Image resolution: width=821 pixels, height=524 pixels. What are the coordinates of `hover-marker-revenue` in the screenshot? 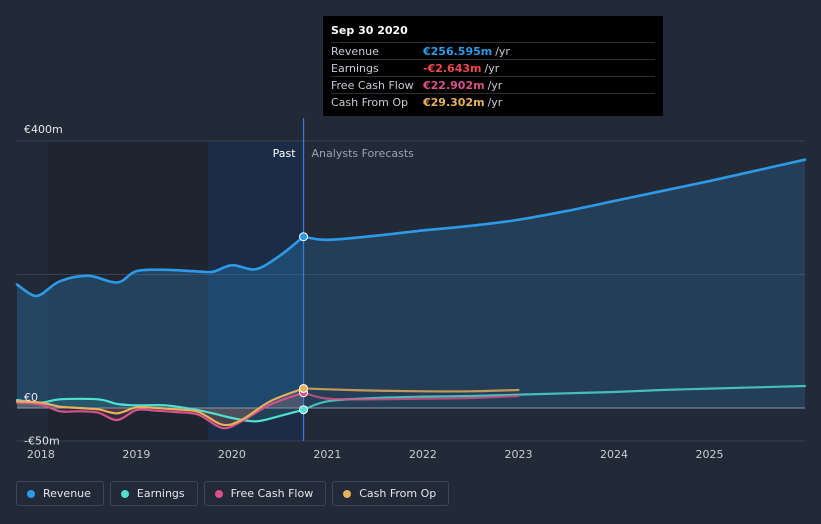 It's located at (304, 237).